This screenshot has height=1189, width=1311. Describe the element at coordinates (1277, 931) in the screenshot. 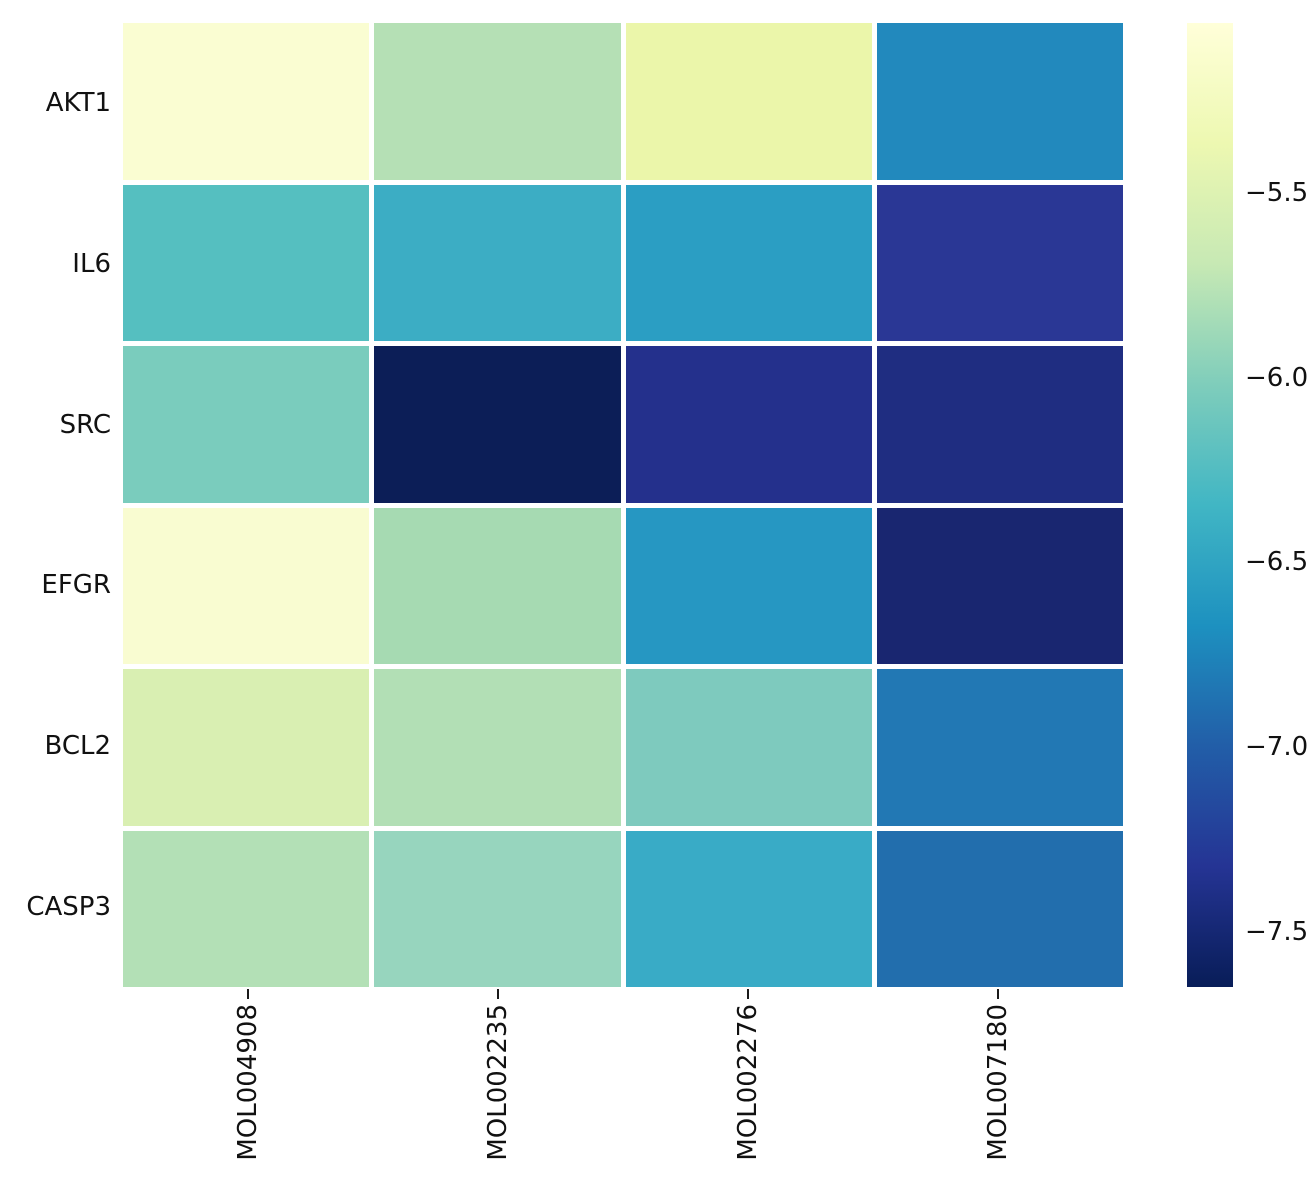

I see `colorbar-tick-label--7.5: −7.5` at that location.